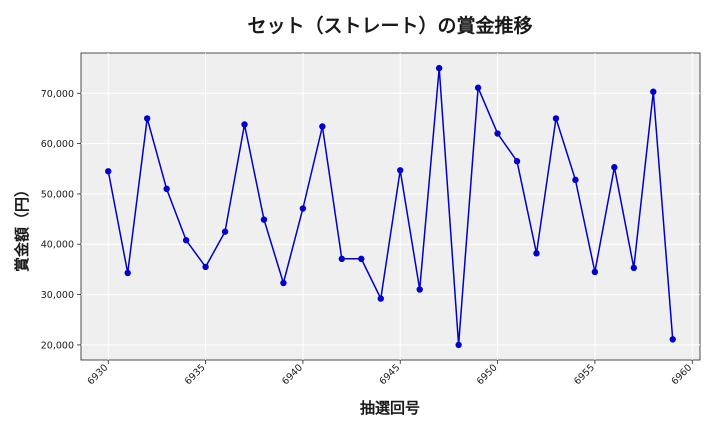 This screenshot has height=432, width=720. What do you see at coordinates (195, 374) in the screenshot?
I see `x-tick-label: 6935` at bounding box center [195, 374].